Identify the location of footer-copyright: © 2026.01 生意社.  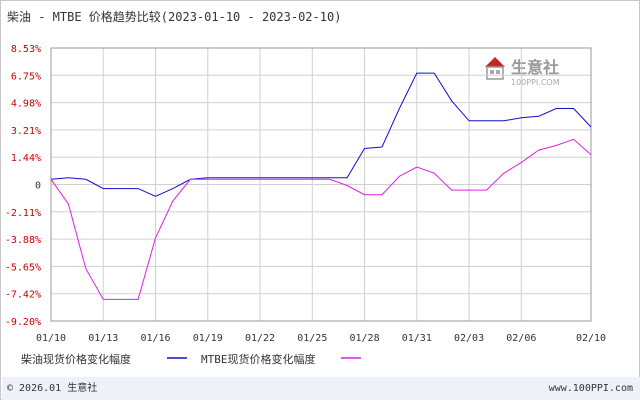
(52, 387).